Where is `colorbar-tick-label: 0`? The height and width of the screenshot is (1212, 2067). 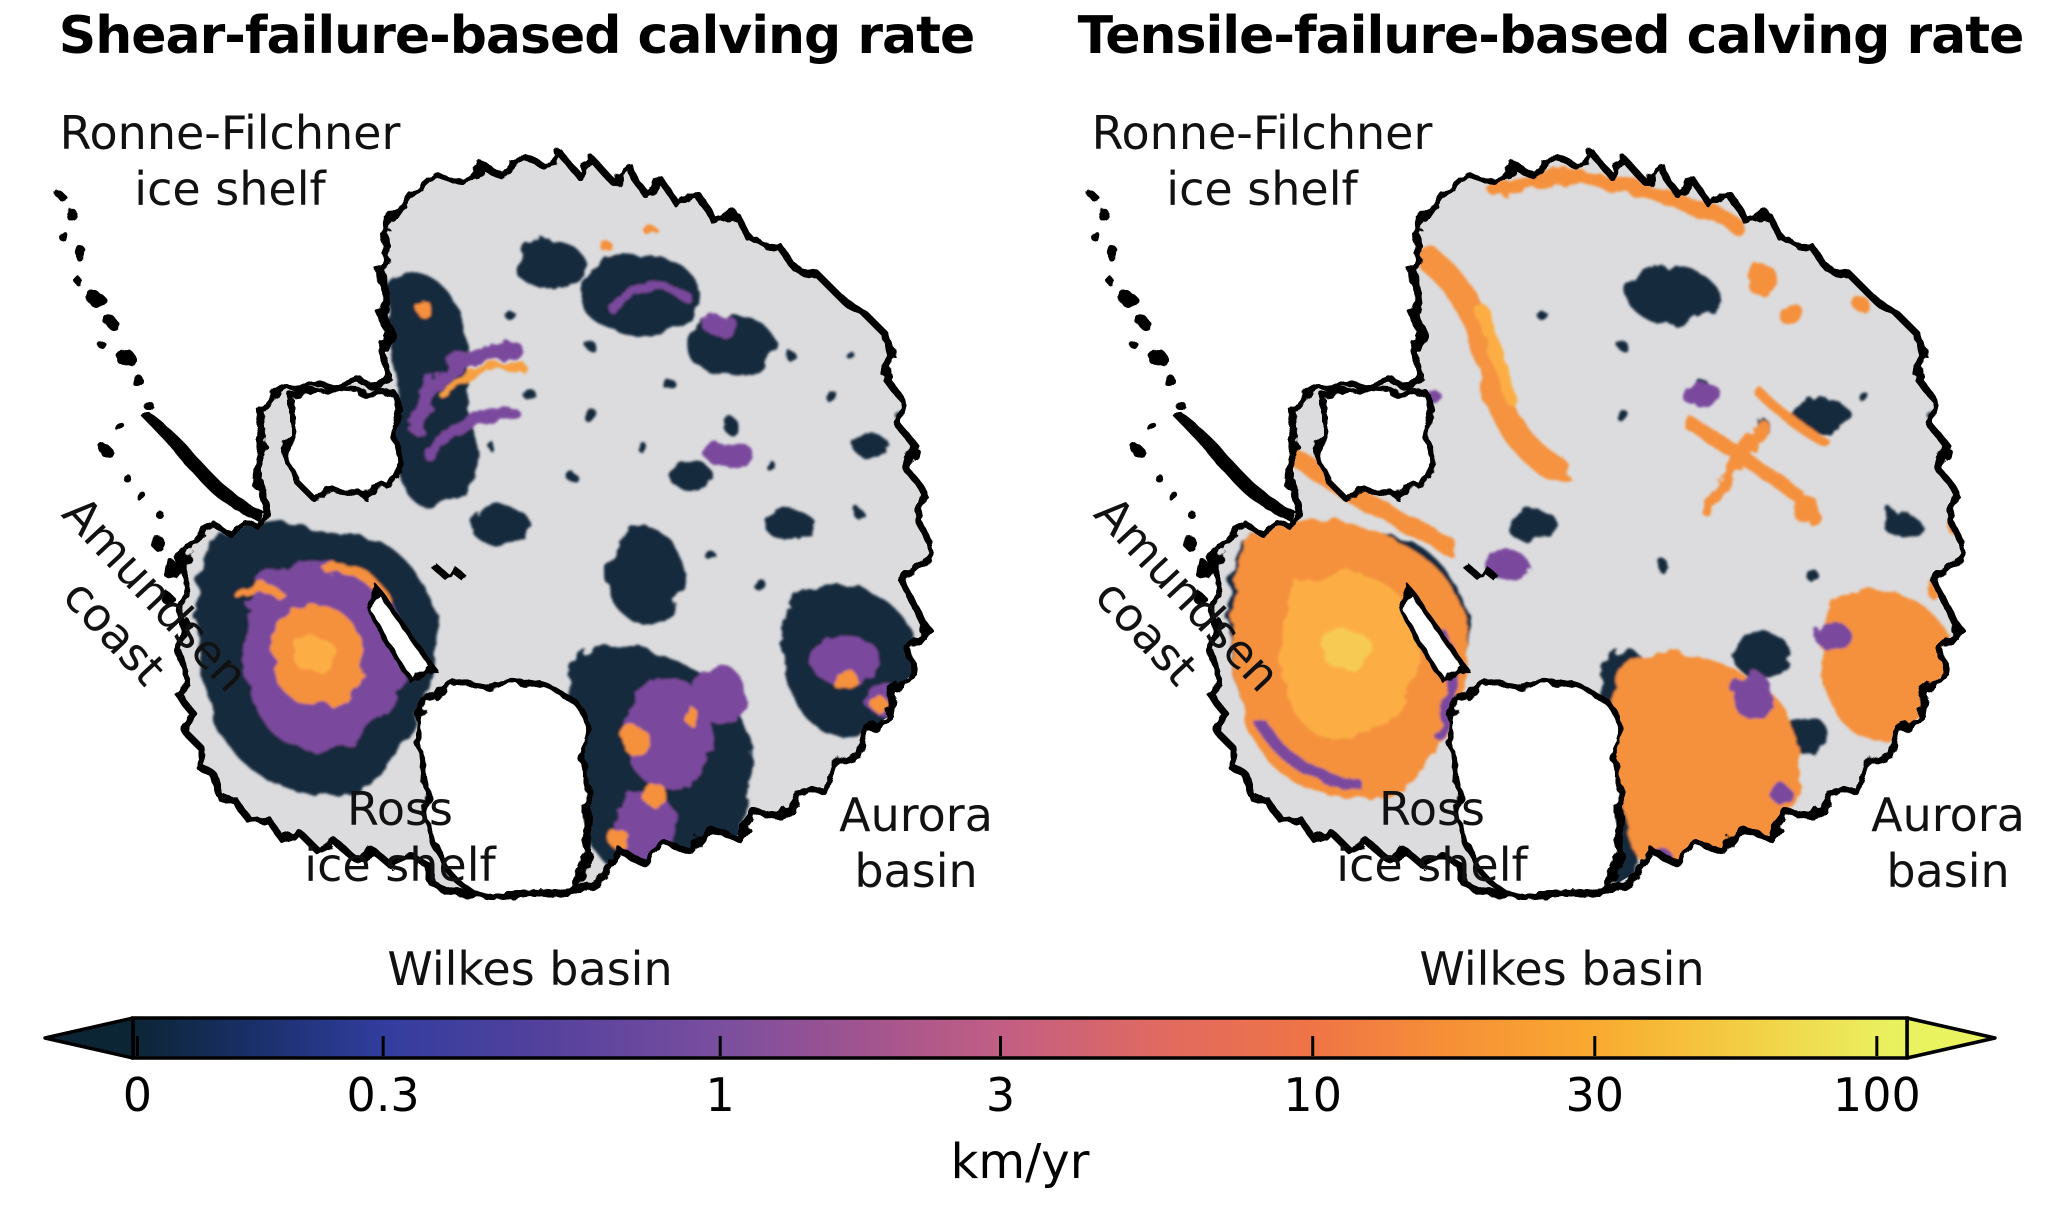
colorbar-tick-label: 0 is located at coordinates (137, 1095).